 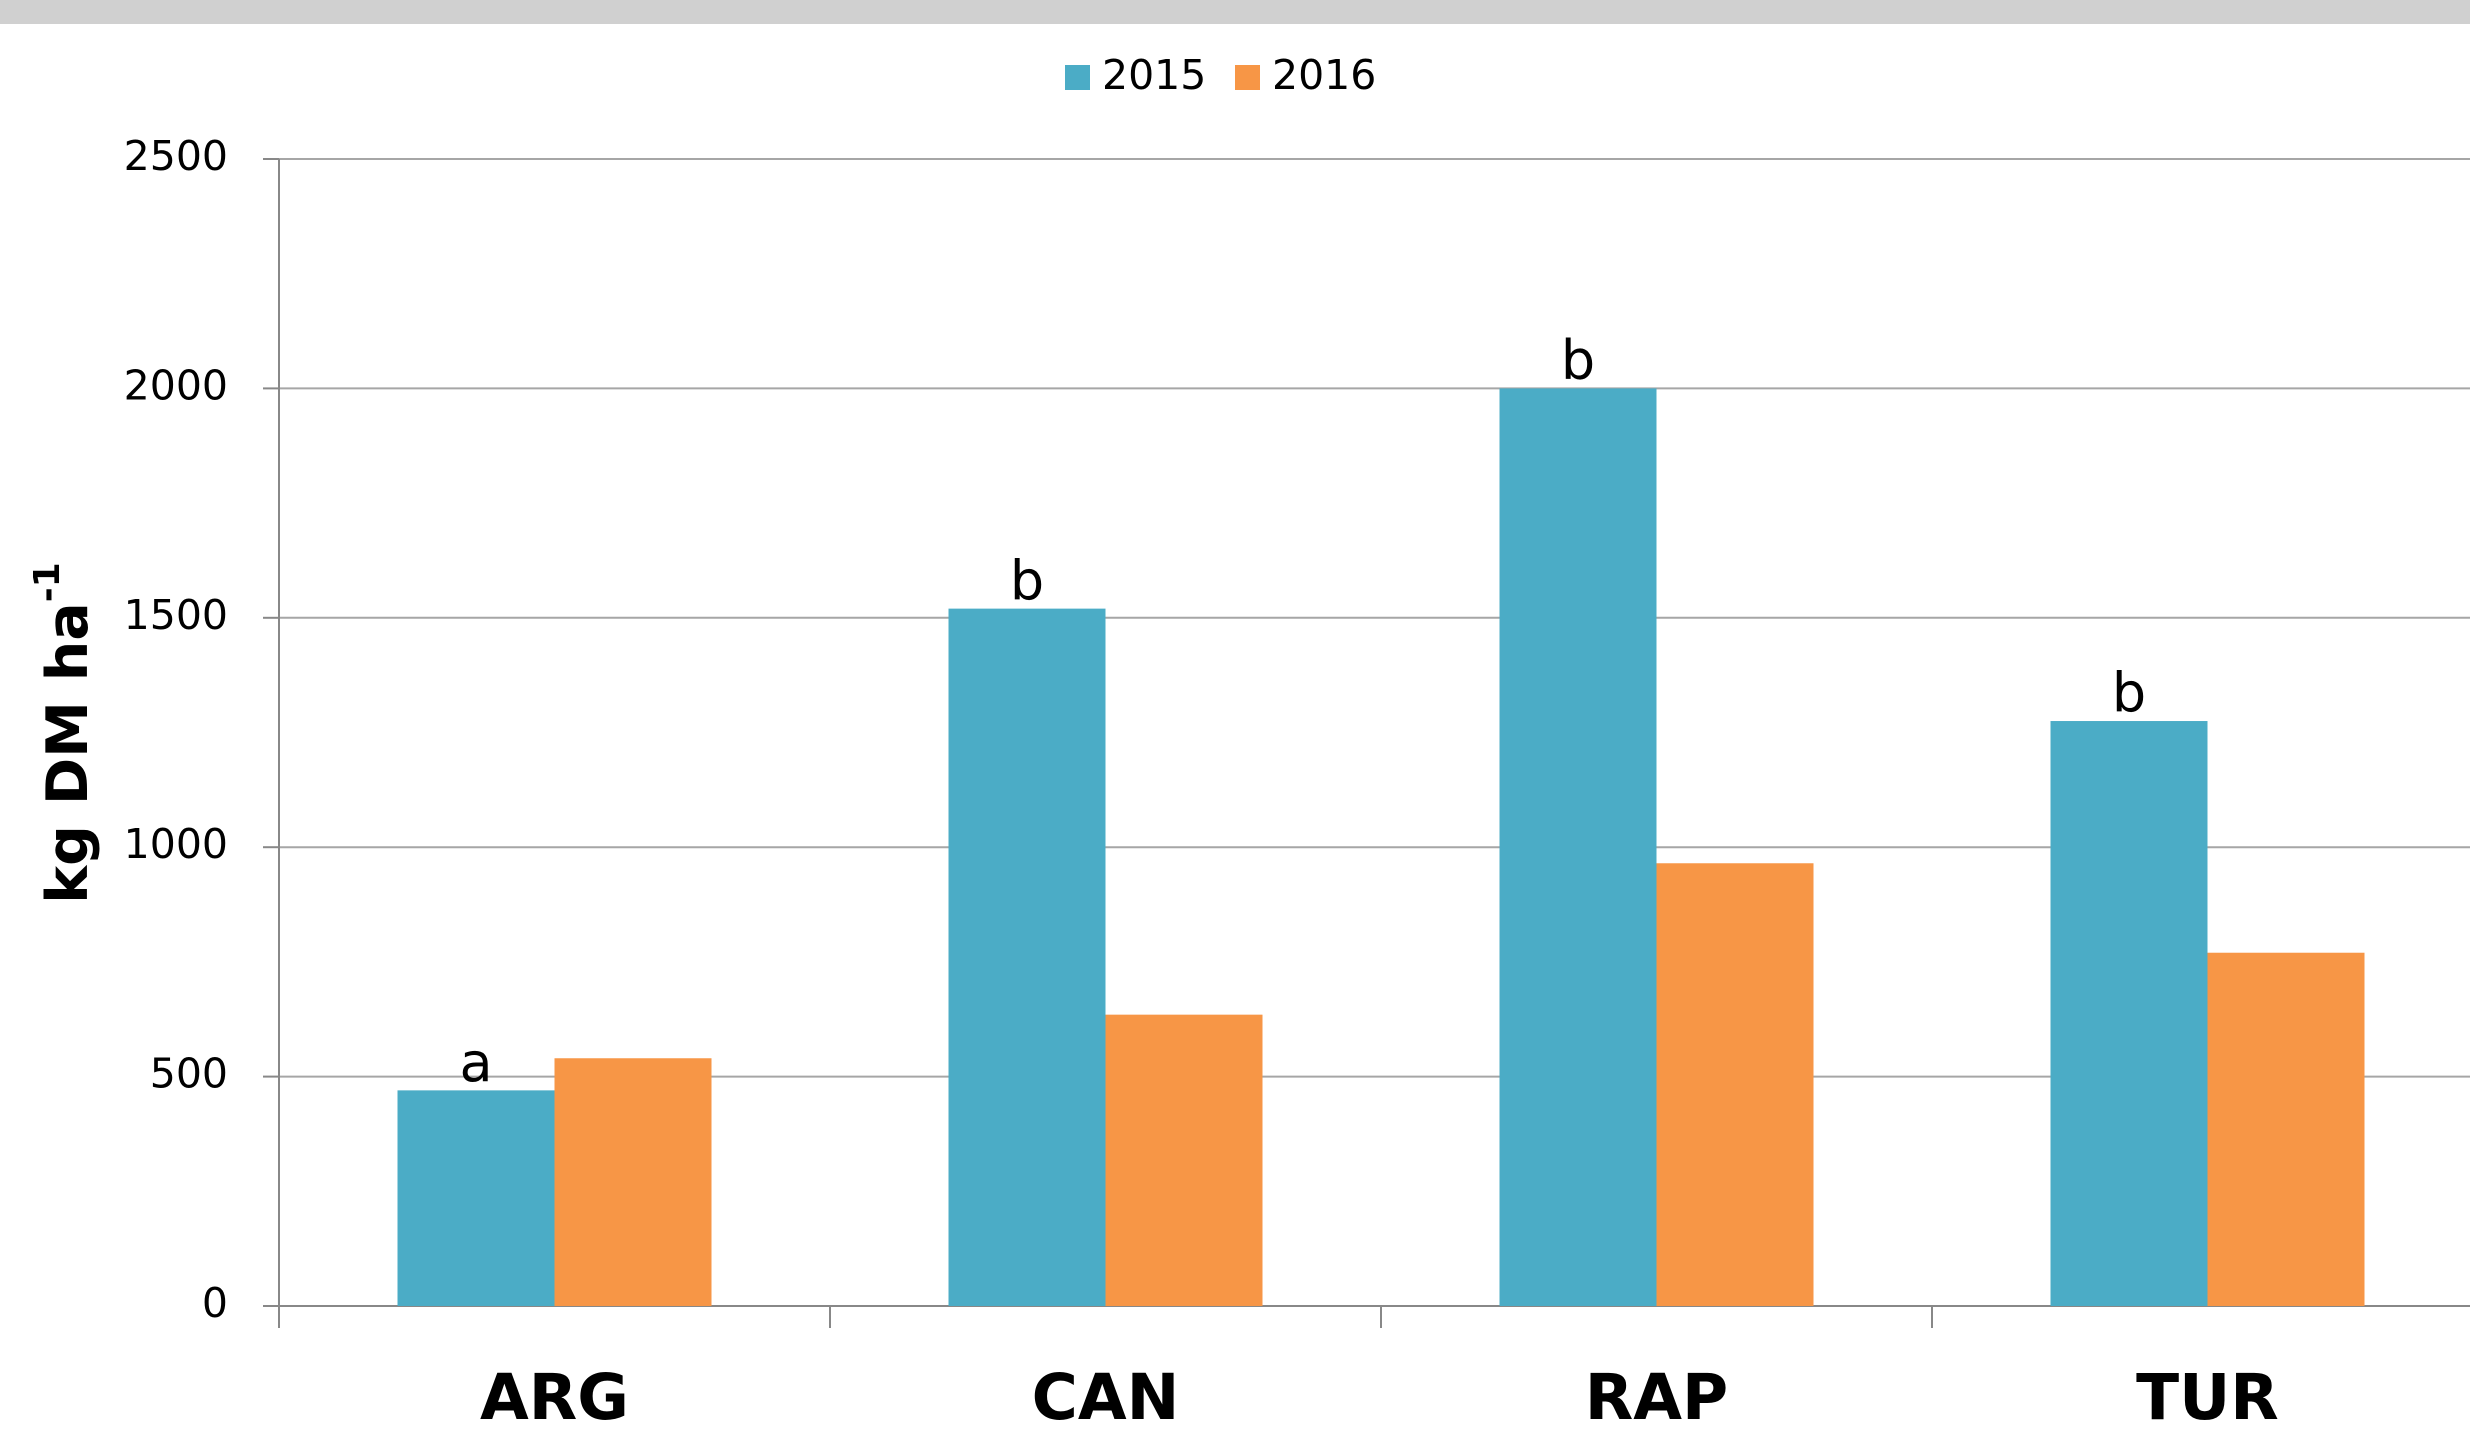 What do you see at coordinates (2207, 1397) in the screenshot?
I see `x-tick-label: TUR` at bounding box center [2207, 1397].